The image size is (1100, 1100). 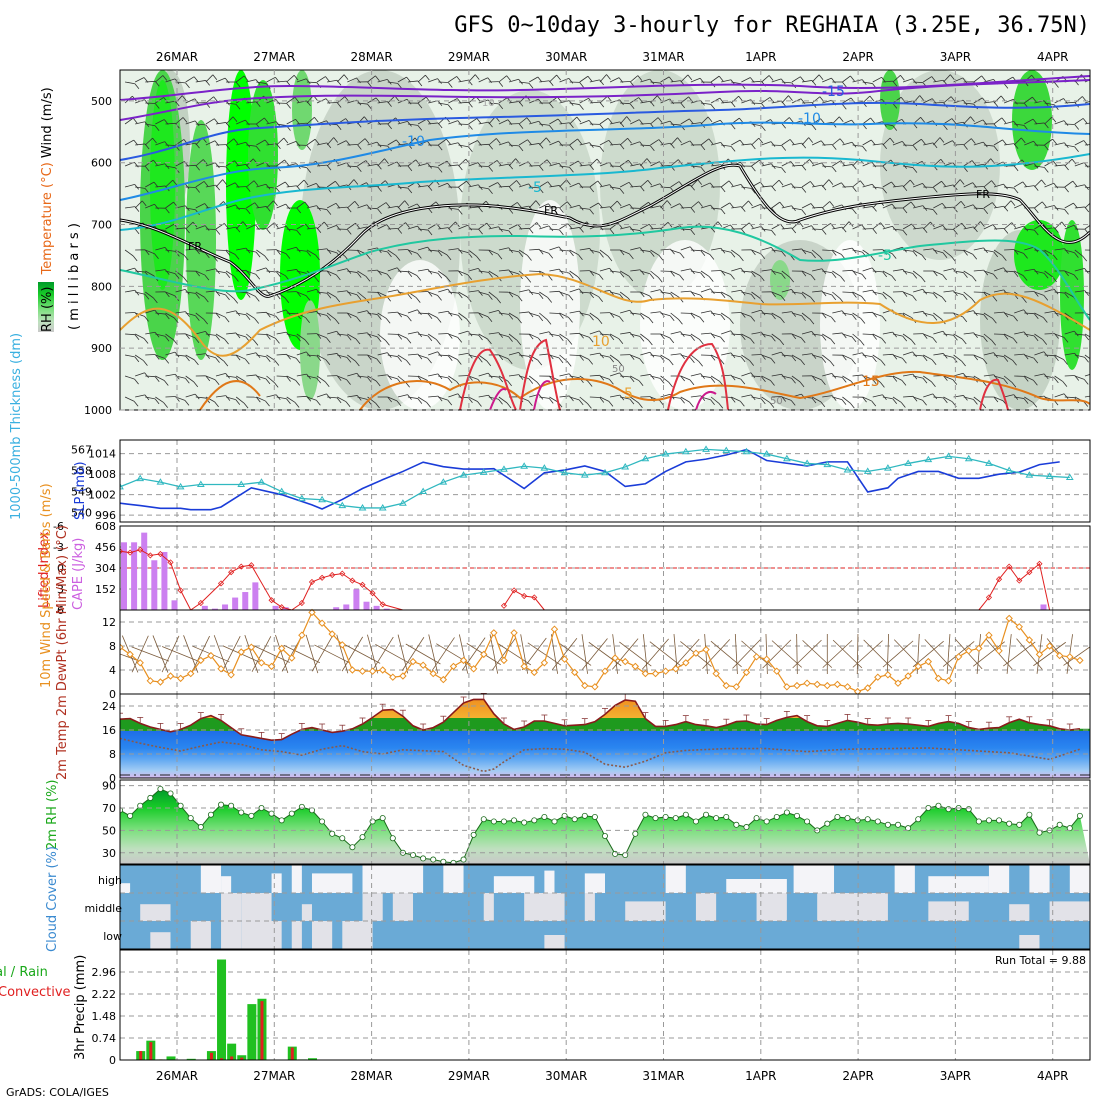 What do you see at coordinates (362, 507) in the screenshot?
I see `thickness-point` at bounding box center [362, 507].